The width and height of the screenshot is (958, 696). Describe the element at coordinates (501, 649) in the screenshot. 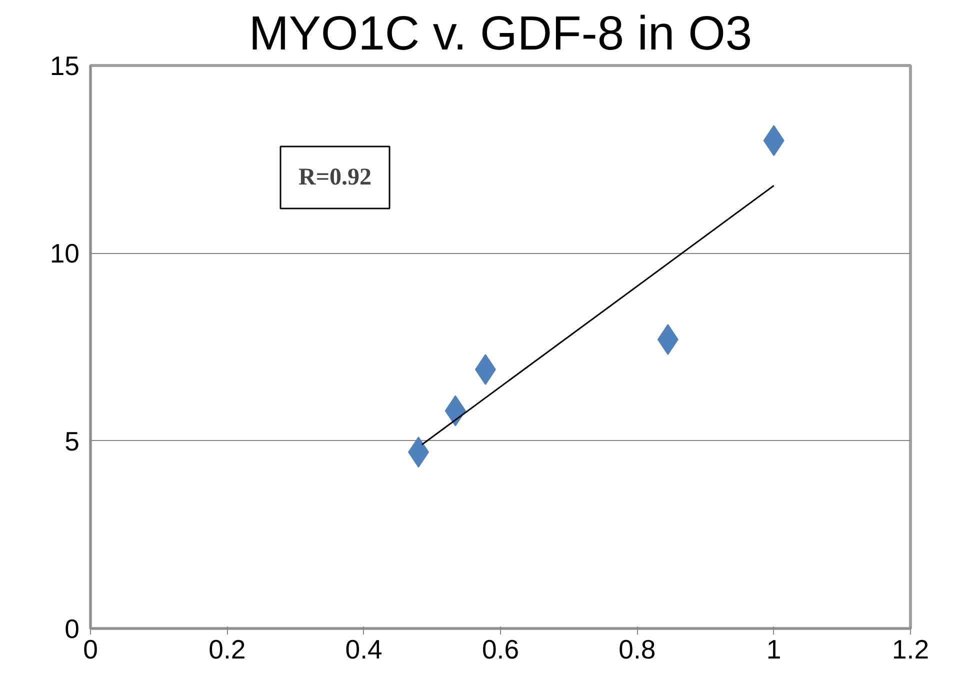

I see `x-tick-label: 0.6` at that location.